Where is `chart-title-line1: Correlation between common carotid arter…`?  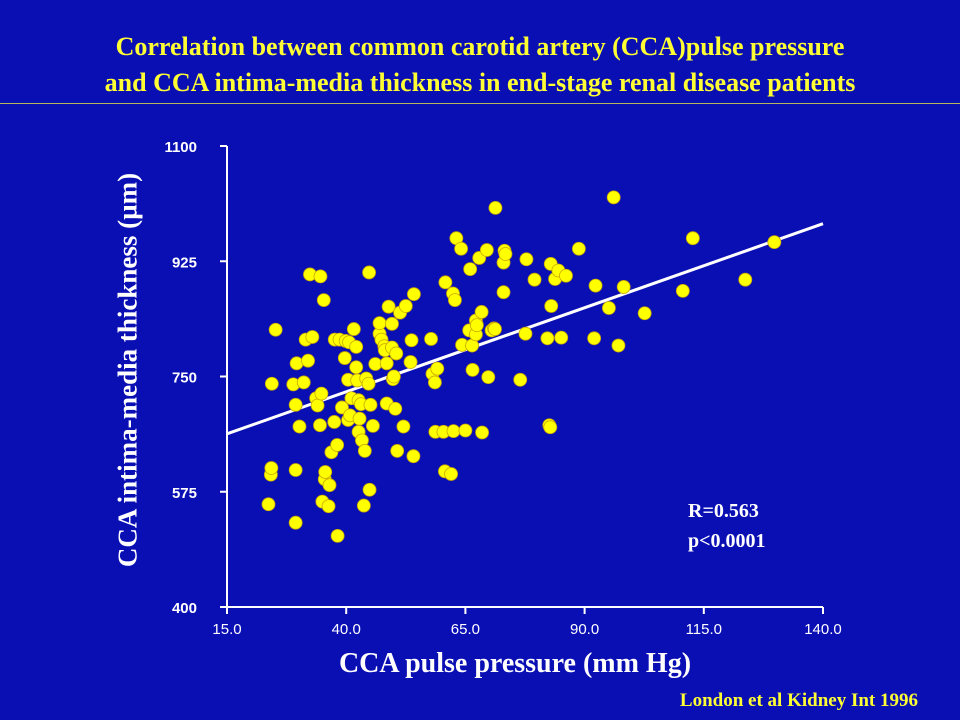 chart-title-line1: Correlation between common carotid arter… is located at coordinates (480, 46).